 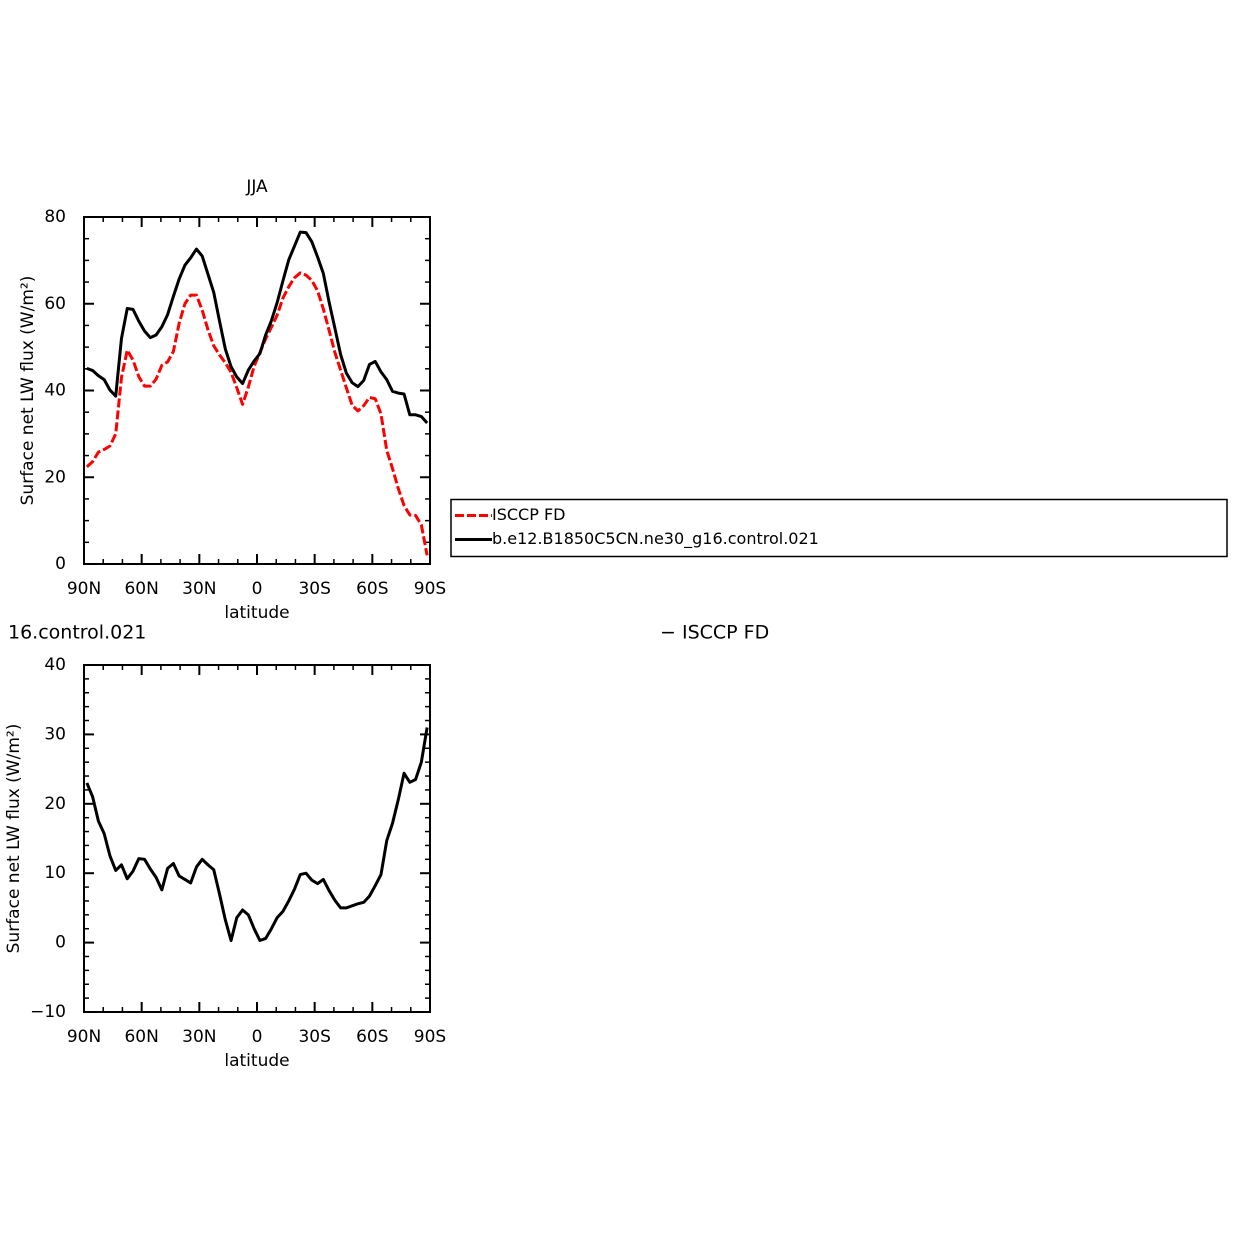 I want to click on legend-label: b.e12.B1850C5CN.ne30_g16.control.021, so click(x=655, y=539).